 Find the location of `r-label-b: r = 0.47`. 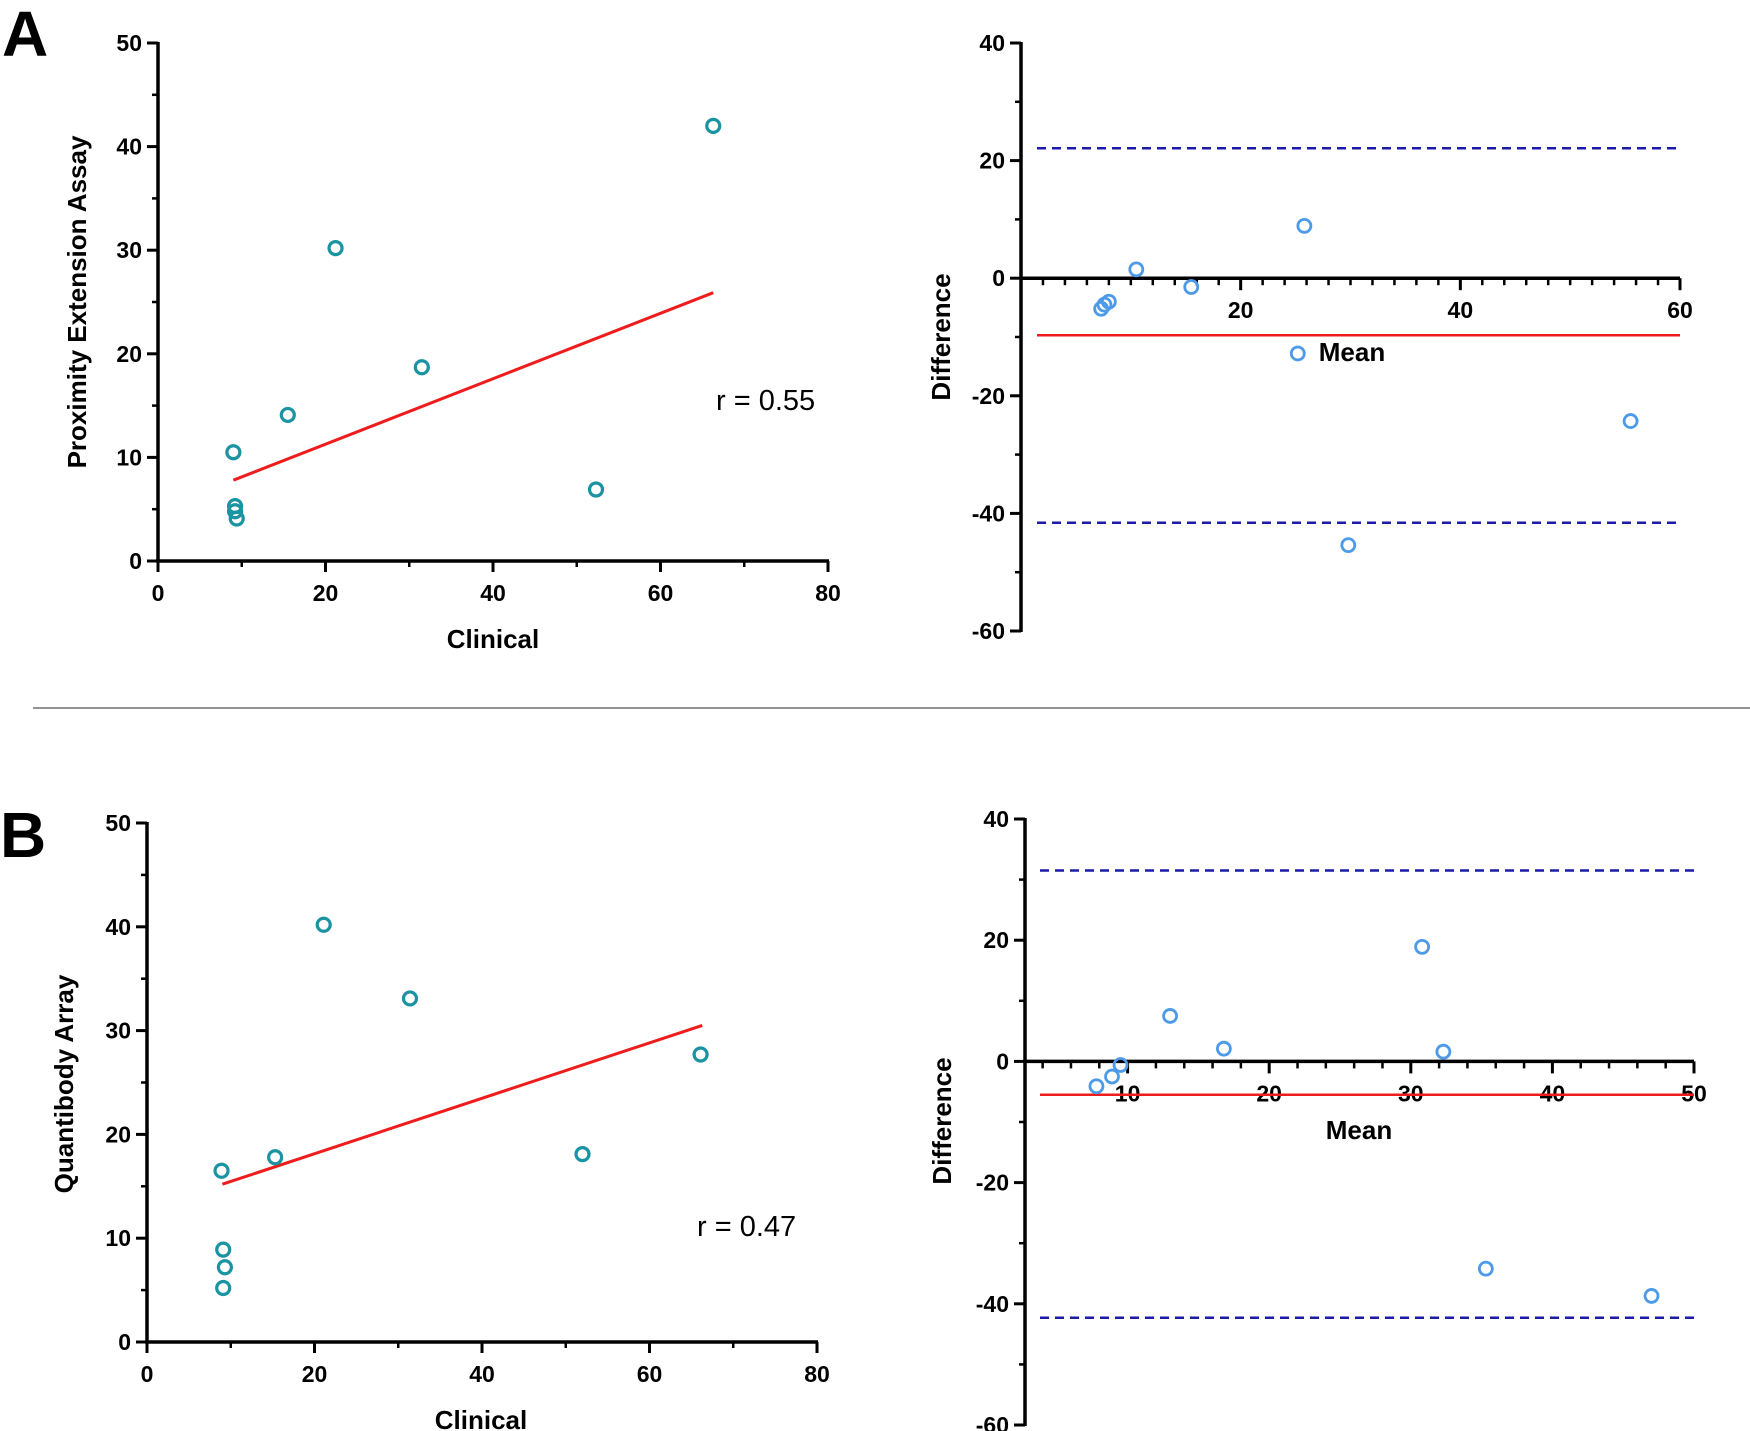

r-label-b: r = 0.47 is located at coordinates (746, 1227).